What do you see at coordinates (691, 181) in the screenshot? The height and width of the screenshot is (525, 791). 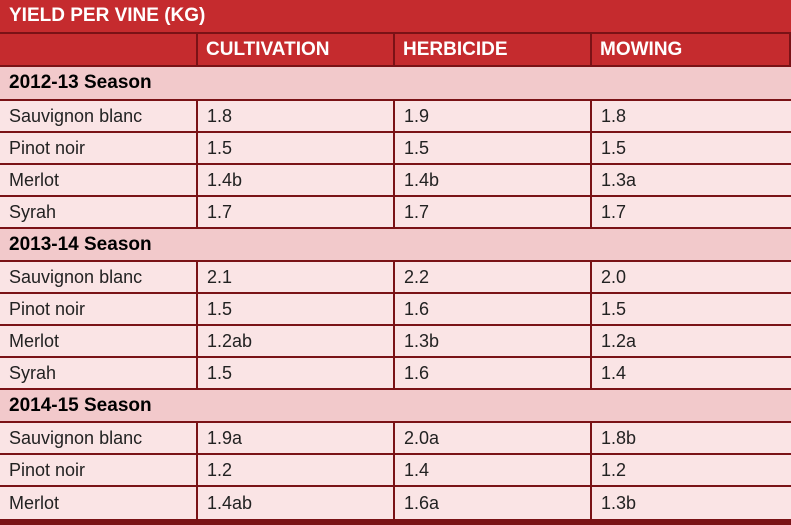 I see `yield-cell: 1.3a` at bounding box center [691, 181].